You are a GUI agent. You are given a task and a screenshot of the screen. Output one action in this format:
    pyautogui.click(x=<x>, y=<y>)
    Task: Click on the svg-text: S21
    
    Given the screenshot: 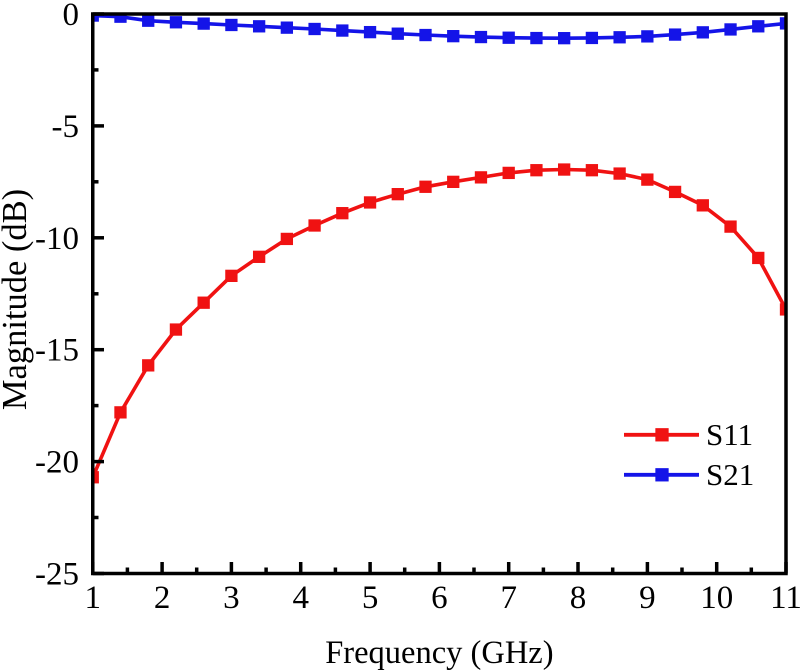 What is the action you would take?
    pyautogui.click(x=730, y=474)
    